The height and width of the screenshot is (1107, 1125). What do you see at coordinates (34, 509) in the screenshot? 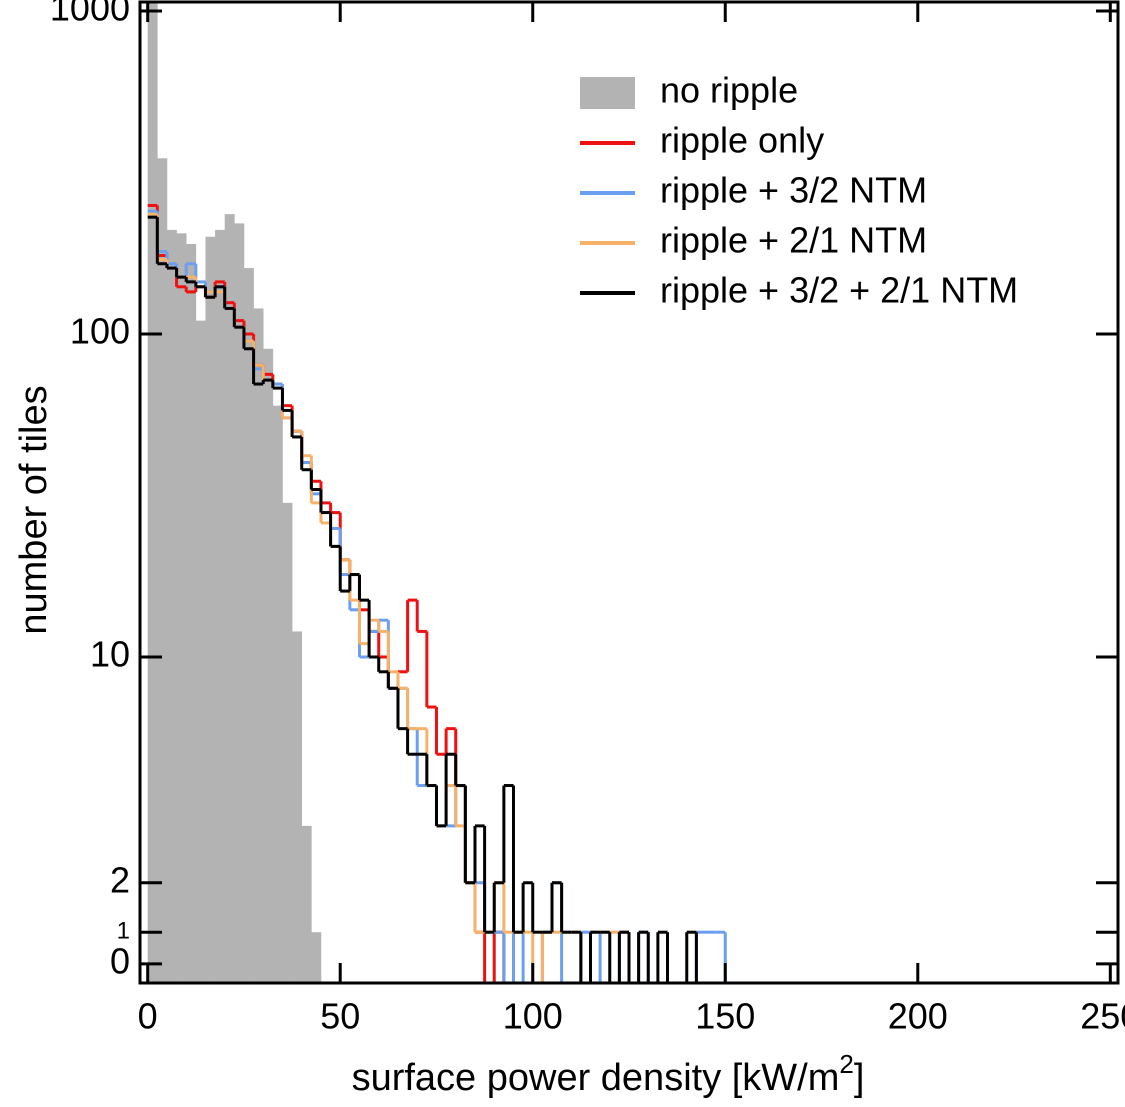
I see `y-axis-label: number of tiles` at bounding box center [34, 509].